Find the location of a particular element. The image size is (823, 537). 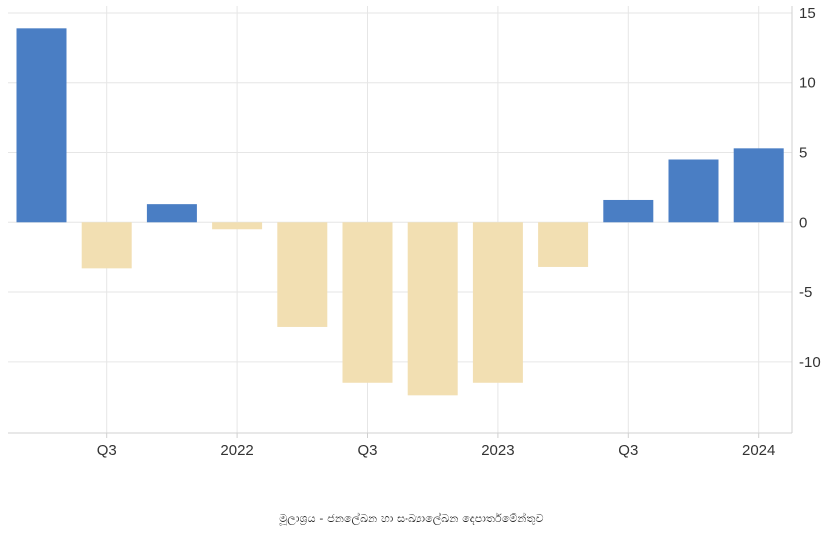

x-tick-label: 2022 is located at coordinates (236, 450).